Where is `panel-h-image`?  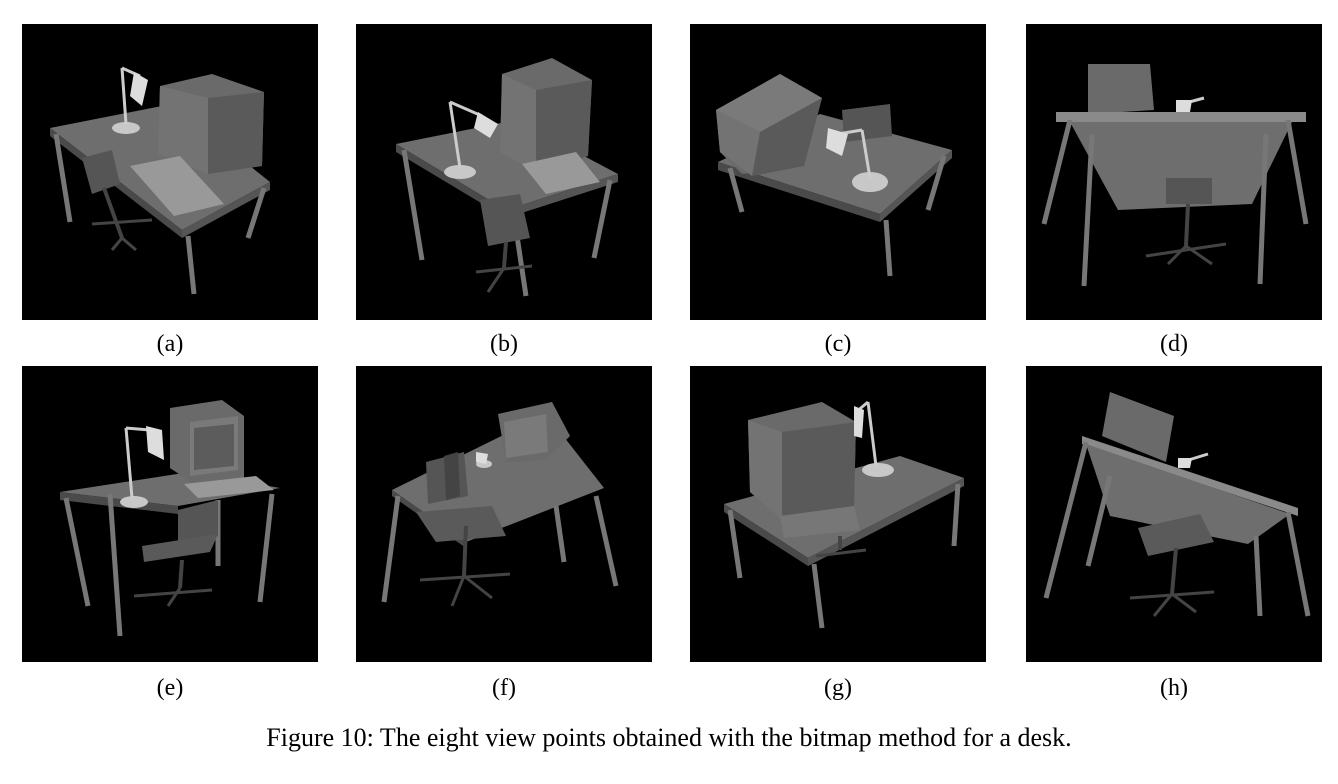
panel-h-image is located at coordinates (1174, 514).